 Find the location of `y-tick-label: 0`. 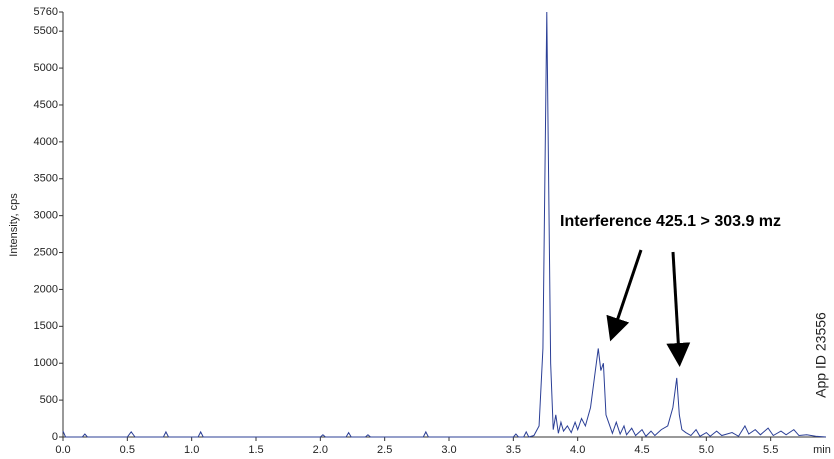

y-tick-label: 0 is located at coordinates (55, 437).